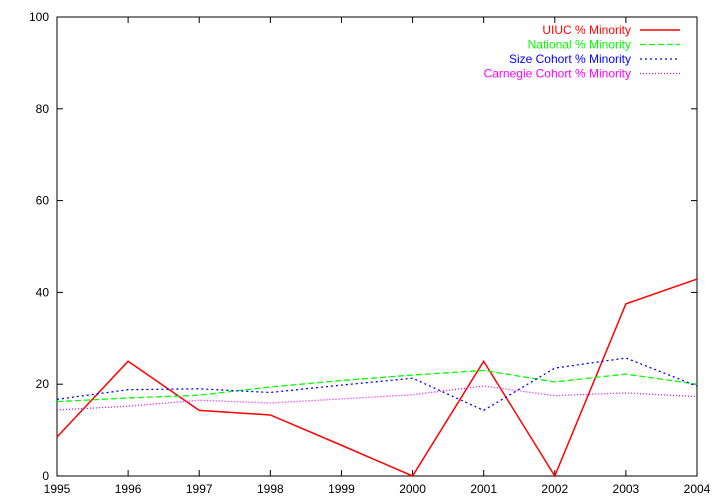 The height and width of the screenshot is (504, 720). I want to click on x-tick-label: 1999, so click(341, 489).